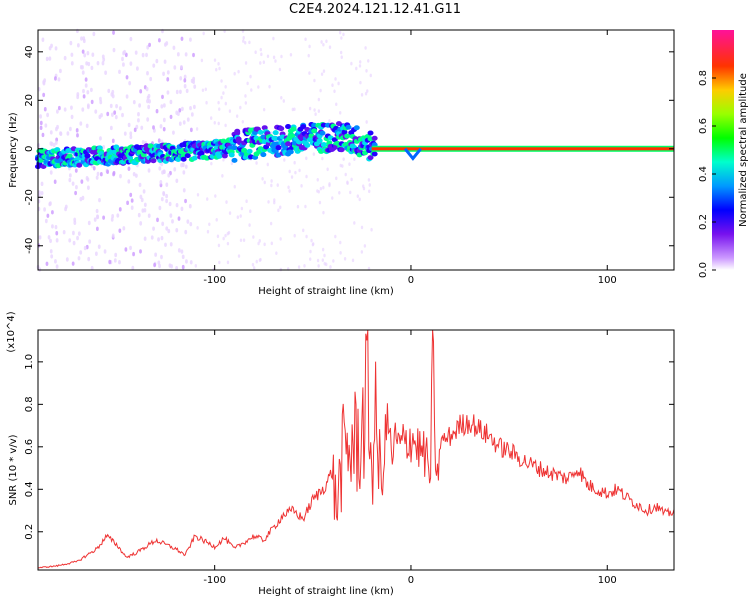  I want to click on spectrogram-dip, so click(412, 154).